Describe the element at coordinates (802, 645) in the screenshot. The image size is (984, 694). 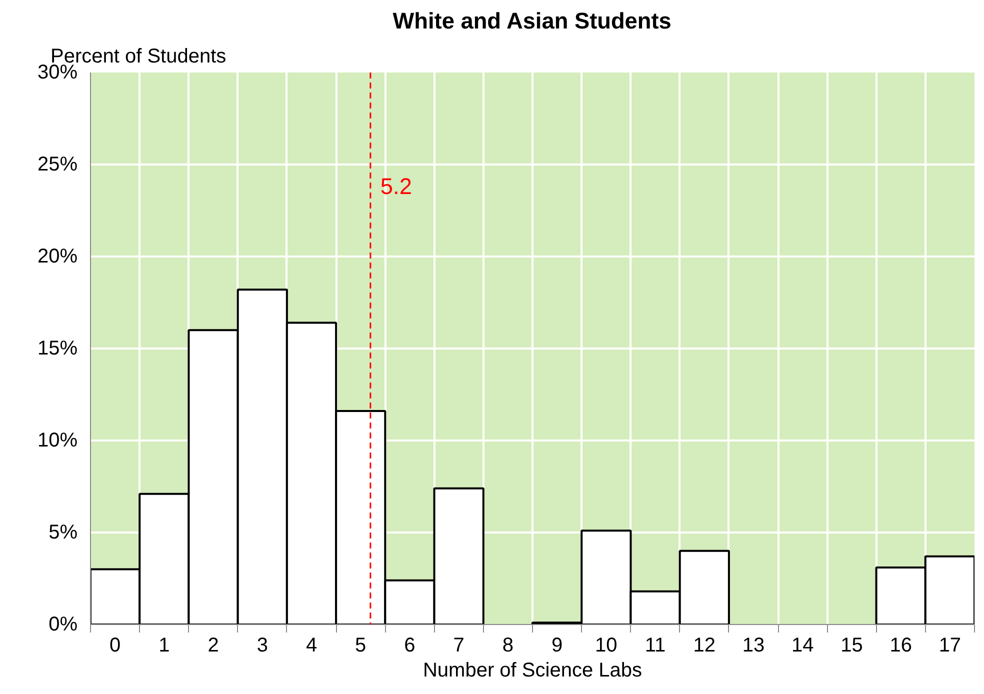
I see `x-tick-label: 14` at that location.